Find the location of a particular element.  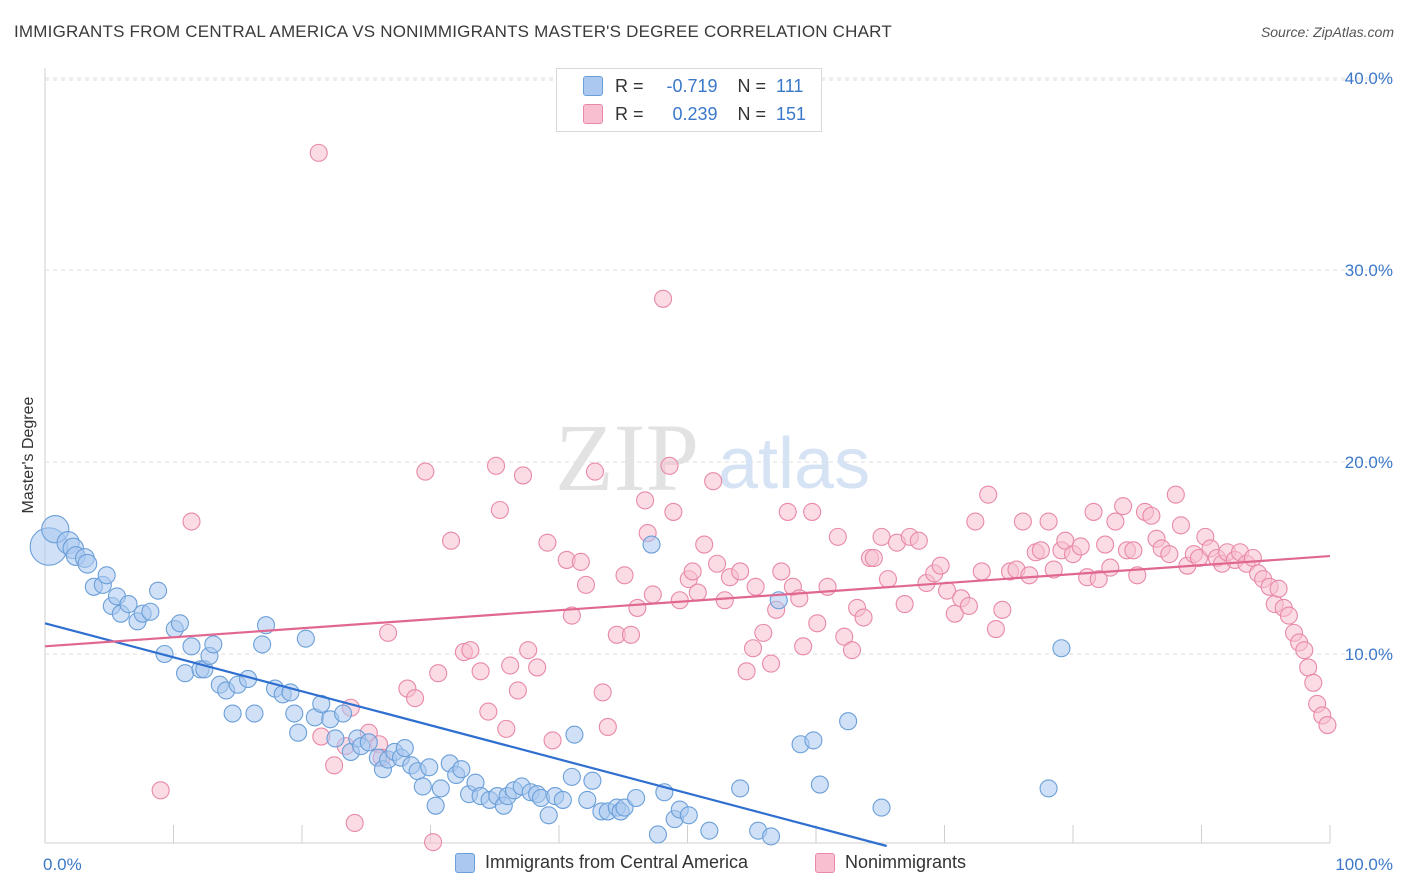

legend-item-nonimmigrants: Nonimmigrants is located at coordinates (890, 862).